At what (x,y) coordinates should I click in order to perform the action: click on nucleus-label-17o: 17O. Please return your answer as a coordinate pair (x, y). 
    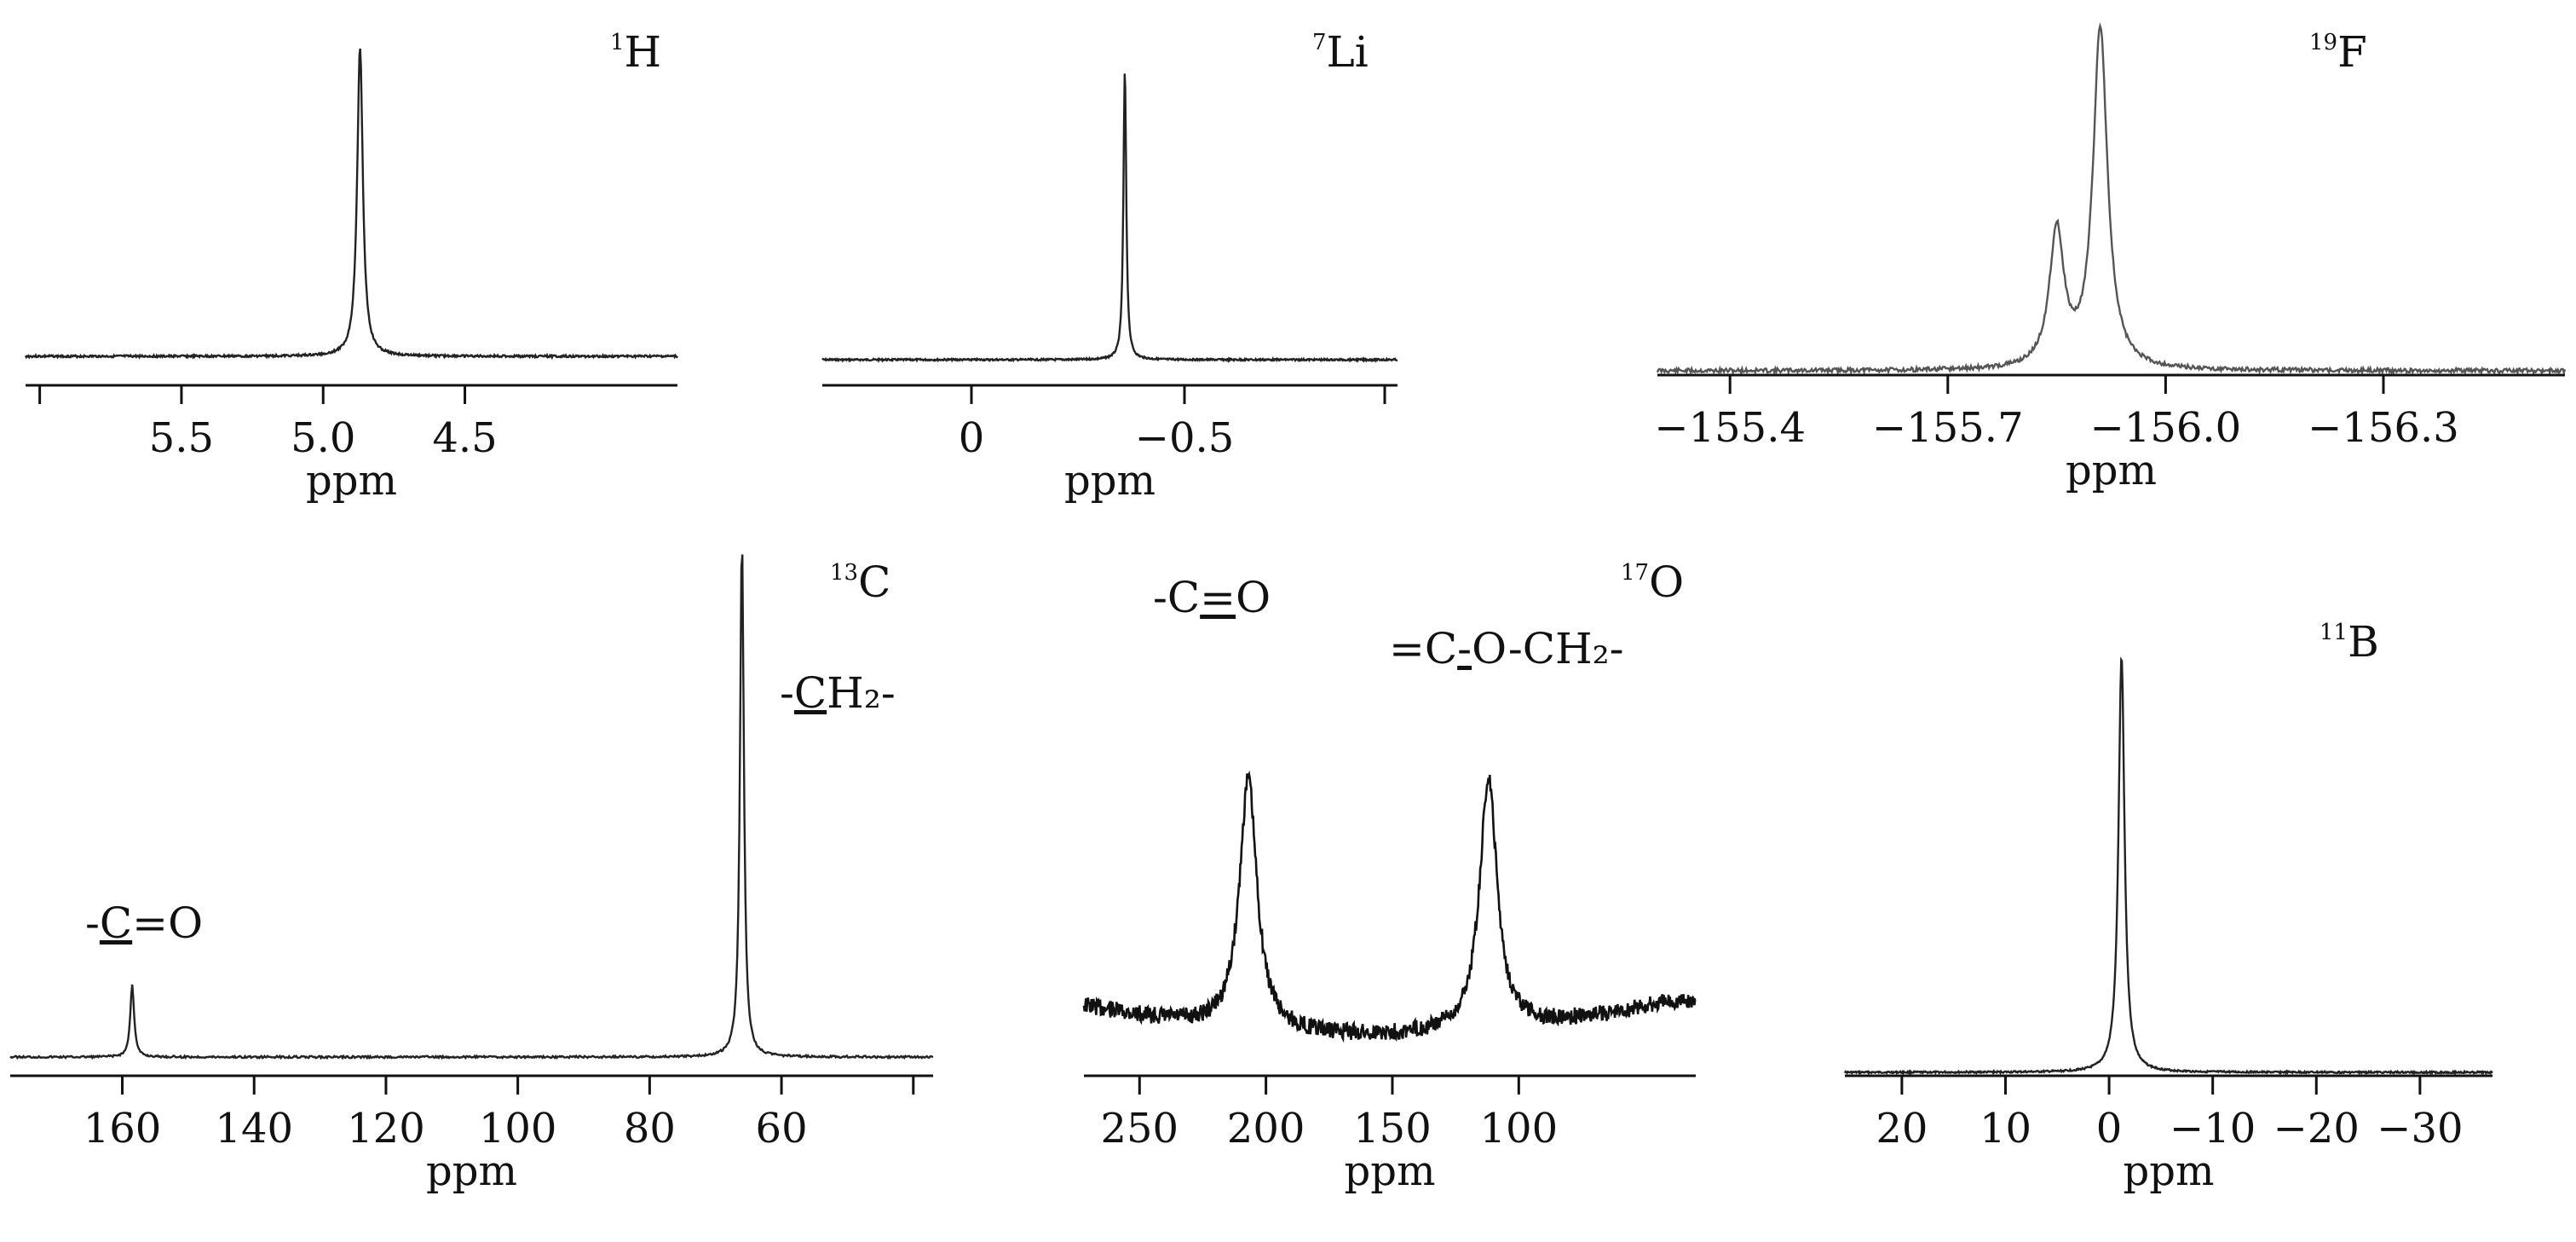
    Looking at the image, I should click on (1652, 582).